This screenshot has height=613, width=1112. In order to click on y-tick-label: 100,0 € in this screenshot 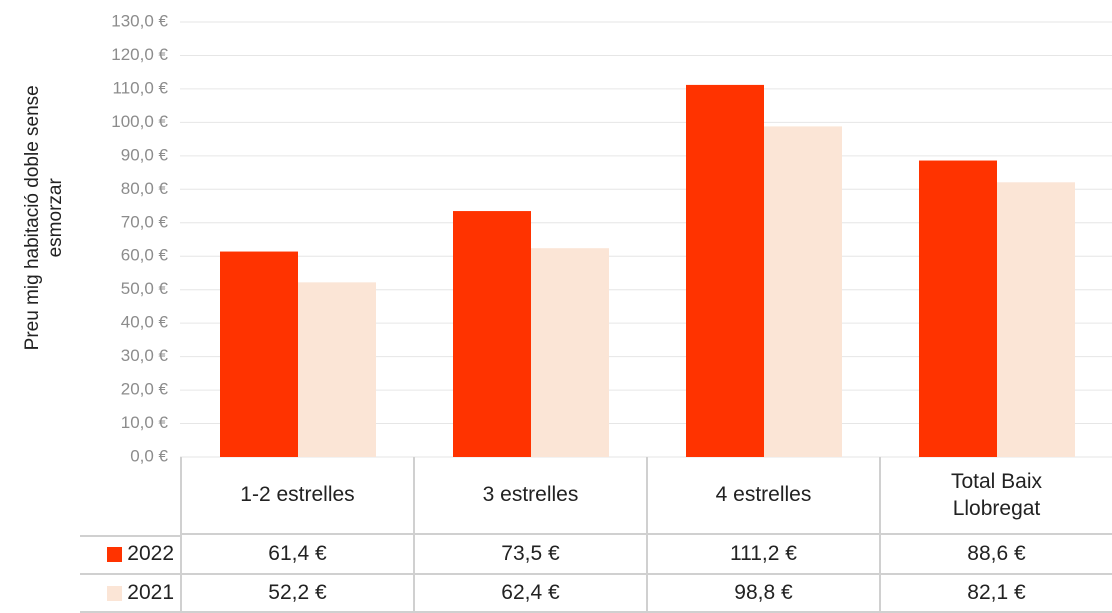, I will do `click(139, 121)`.